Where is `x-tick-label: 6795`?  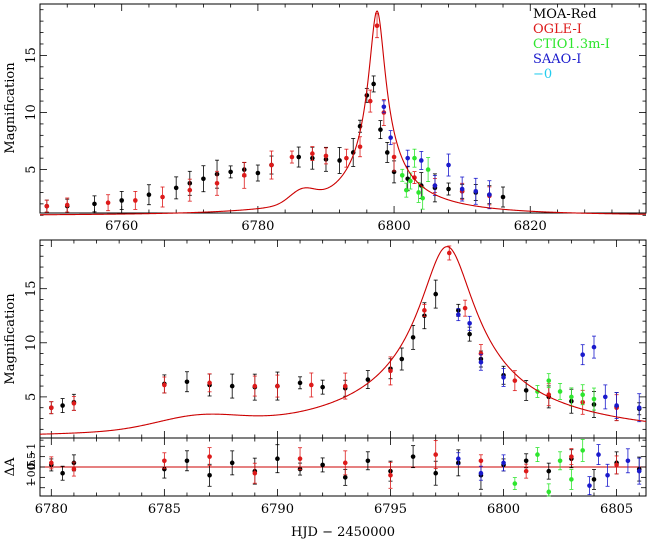
x-tick-label: 6795 is located at coordinates (390, 509).